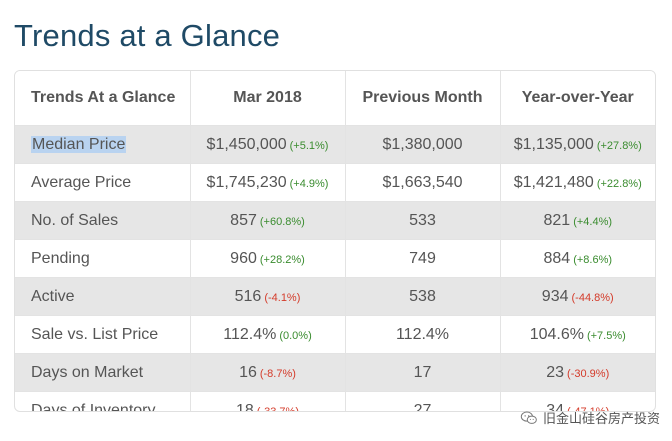  I want to click on watermark: 旧金山硅谷房产投资, so click(590, 417).